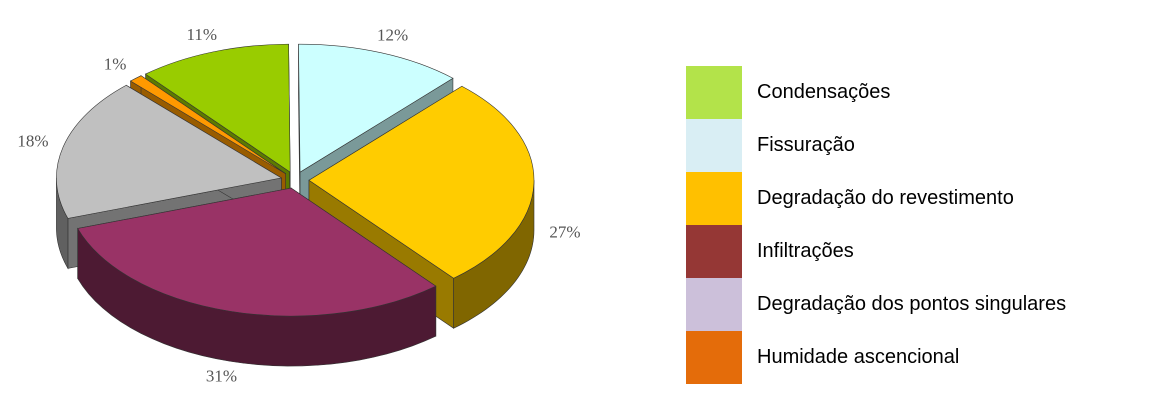  Describe the element at coordinates (885, 198) in the screenshot. I see `legend-label: Degradação do revestimento` at that location.